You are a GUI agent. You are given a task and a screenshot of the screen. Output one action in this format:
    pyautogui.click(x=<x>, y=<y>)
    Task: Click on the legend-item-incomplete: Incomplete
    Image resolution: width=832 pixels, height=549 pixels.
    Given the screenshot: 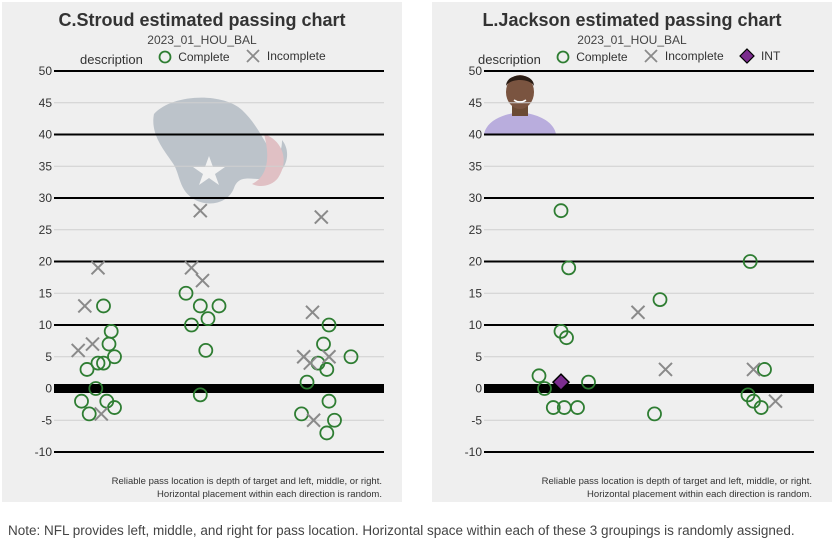 What is the action you would take?
    pyautogui.click(x=285, y=56)
    